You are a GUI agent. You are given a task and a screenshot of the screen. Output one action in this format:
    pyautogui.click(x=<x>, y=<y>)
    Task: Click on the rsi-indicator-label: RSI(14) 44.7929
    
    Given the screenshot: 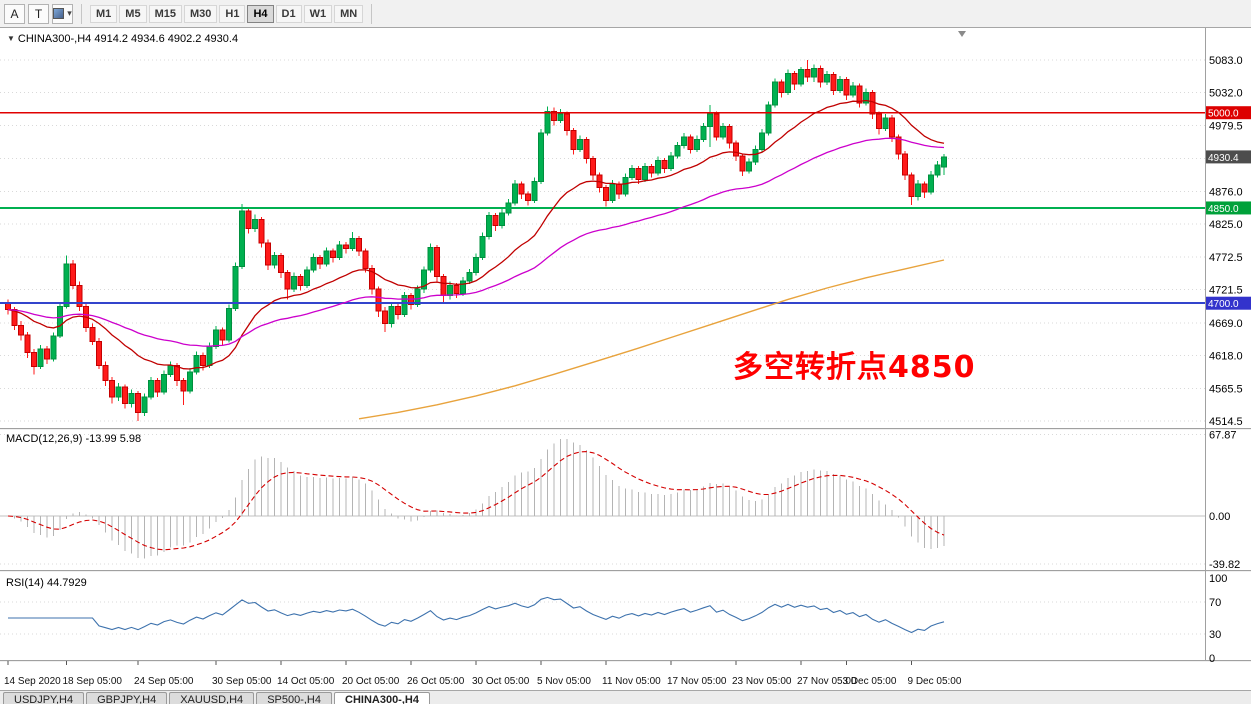 What is the action you would take?
    pyautogui.click(x=46, y=583)
    